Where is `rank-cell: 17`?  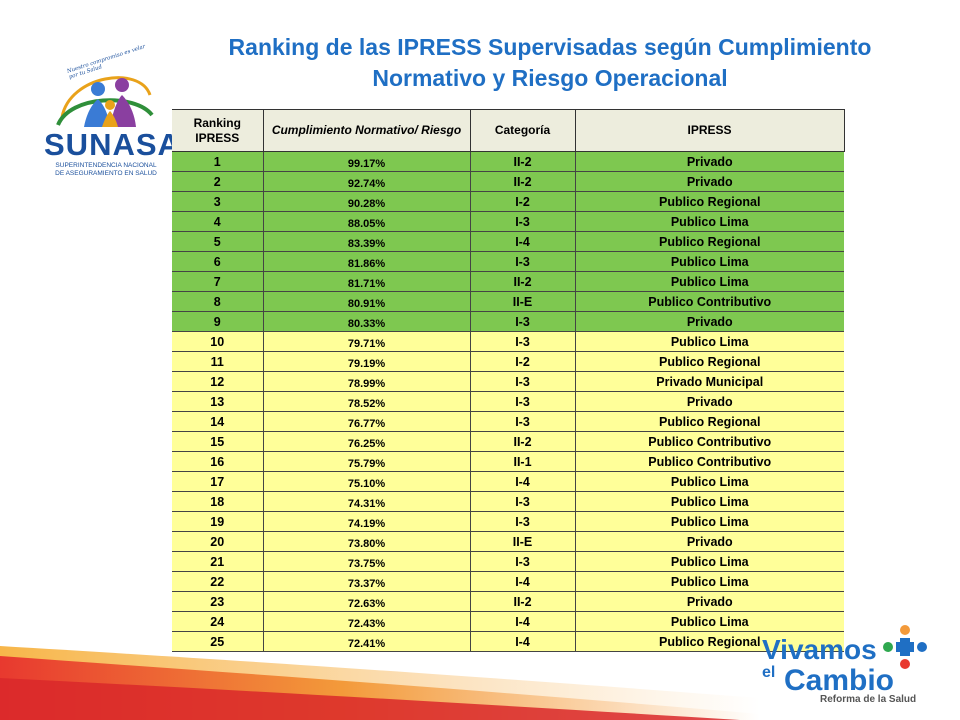
rank-cell: 17 is located at coordinates (218, 481).